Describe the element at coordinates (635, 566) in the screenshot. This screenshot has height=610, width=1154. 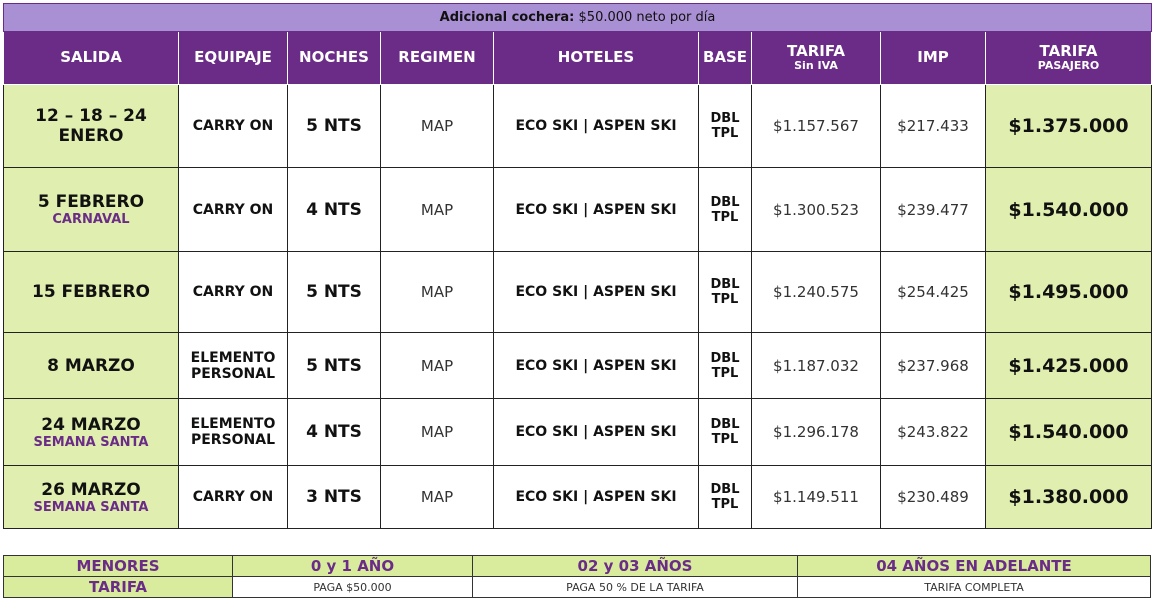
I see `menores-cell: 02 y 03 AÑOS` at that location.